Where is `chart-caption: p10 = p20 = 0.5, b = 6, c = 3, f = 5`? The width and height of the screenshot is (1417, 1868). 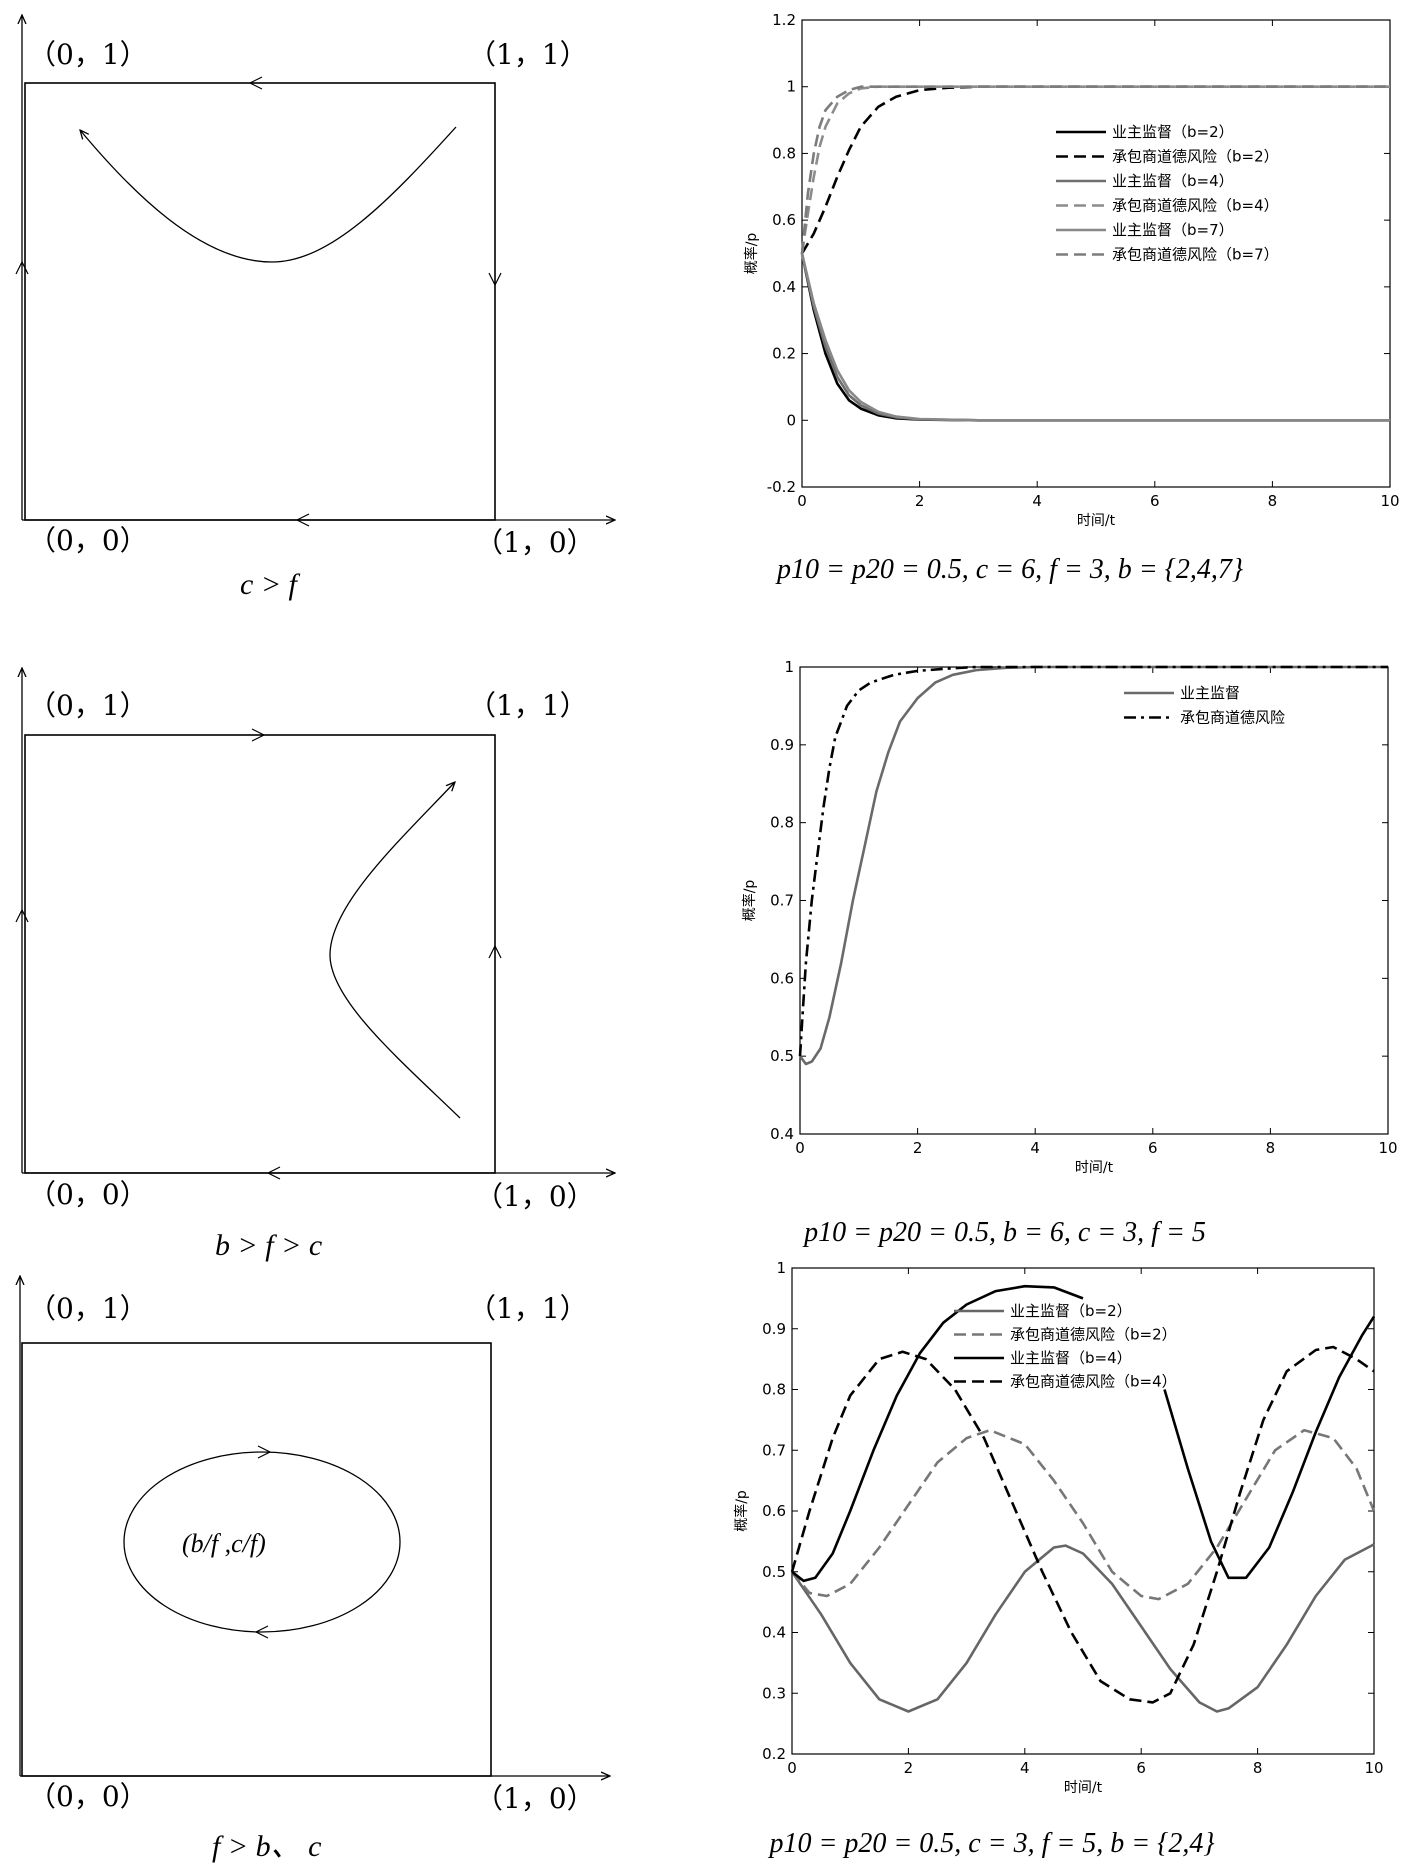
chart-caption: p10 = p20 = 0.5, b = 6, c = 3, f = 5 is located at coordinates (1004, 1232).